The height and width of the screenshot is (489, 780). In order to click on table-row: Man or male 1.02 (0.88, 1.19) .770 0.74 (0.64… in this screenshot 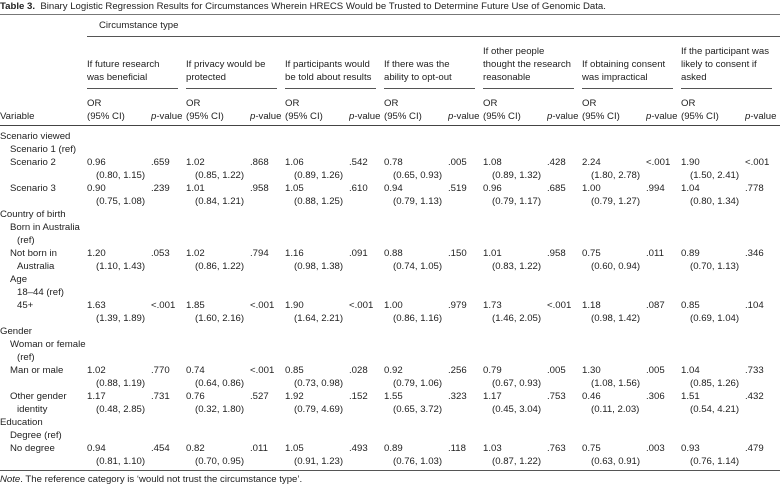, I will do `click(390, 377)`.